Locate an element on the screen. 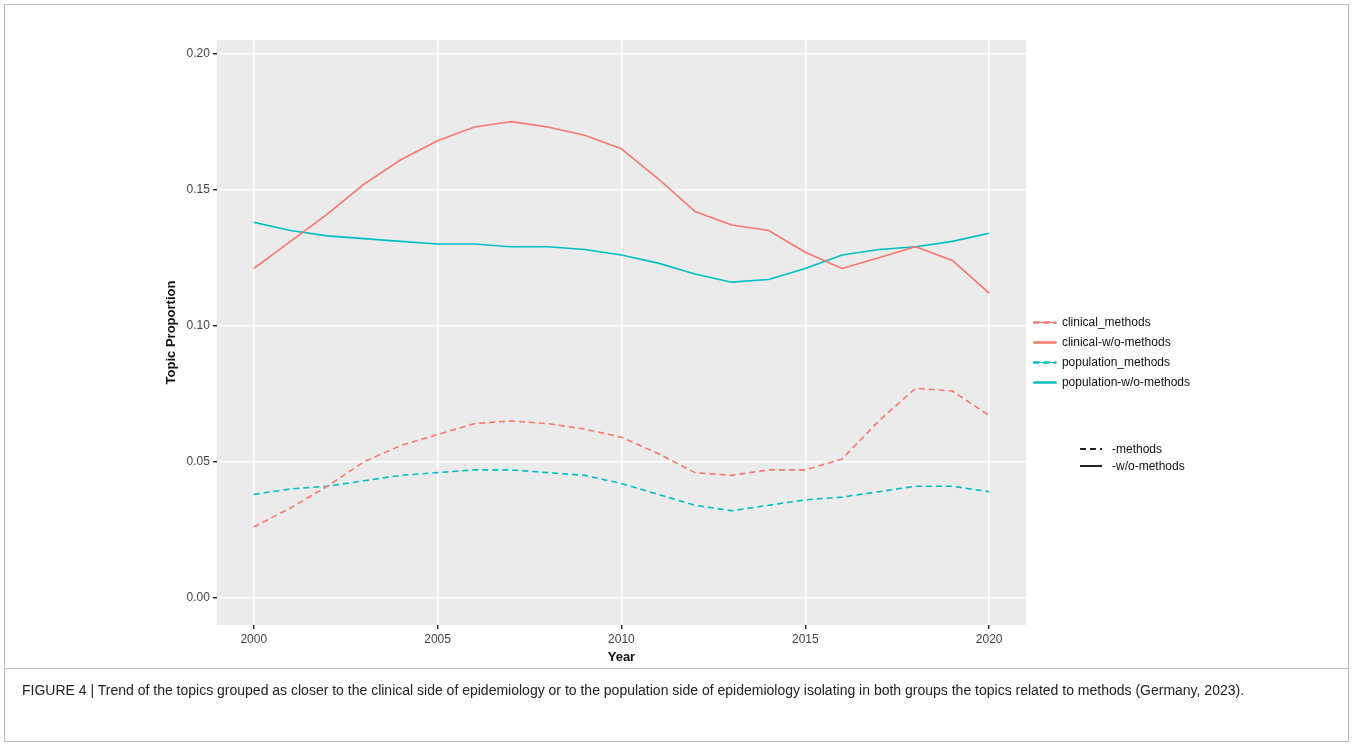 This screenshot has height=750, width=1355. legend-label: clinical-w/o-methods is located at coordinates (1116, 341).